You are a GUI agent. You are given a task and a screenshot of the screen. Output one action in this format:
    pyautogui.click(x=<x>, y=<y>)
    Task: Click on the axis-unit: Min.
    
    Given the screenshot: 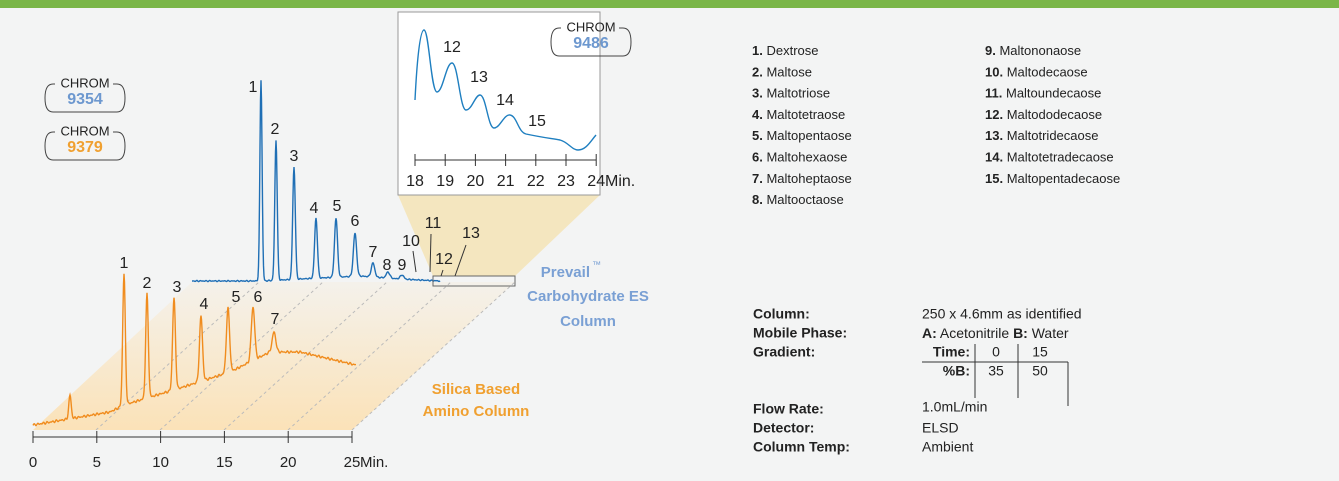 What is the action you would take?
    pyautogui.click(x=620, y=181)
    